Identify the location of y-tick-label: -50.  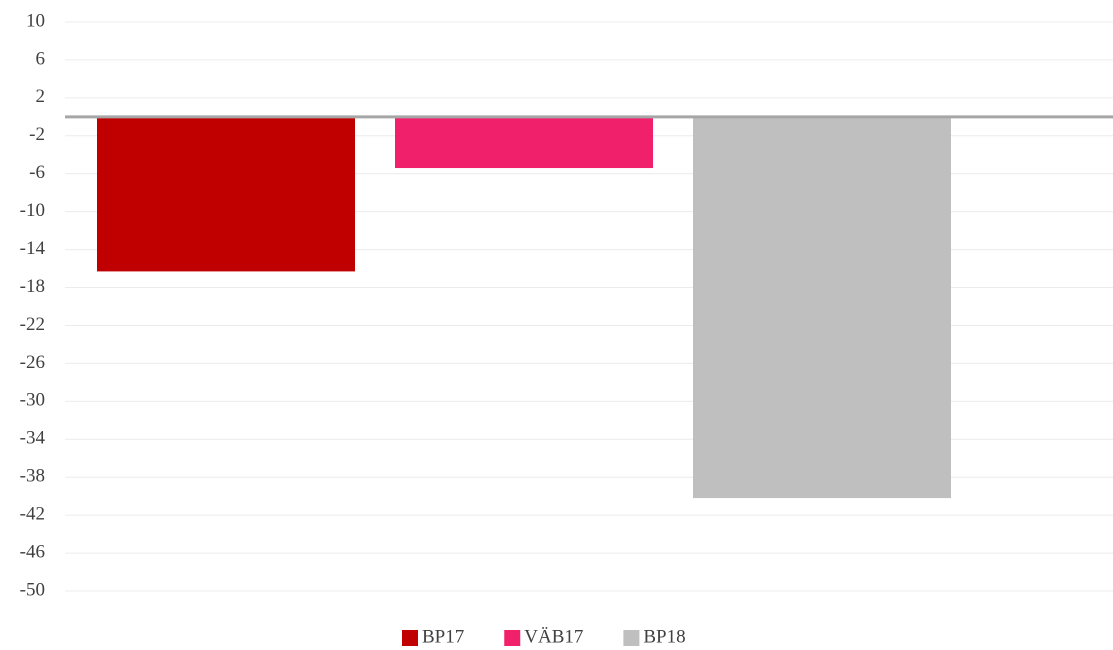
(32, 589).